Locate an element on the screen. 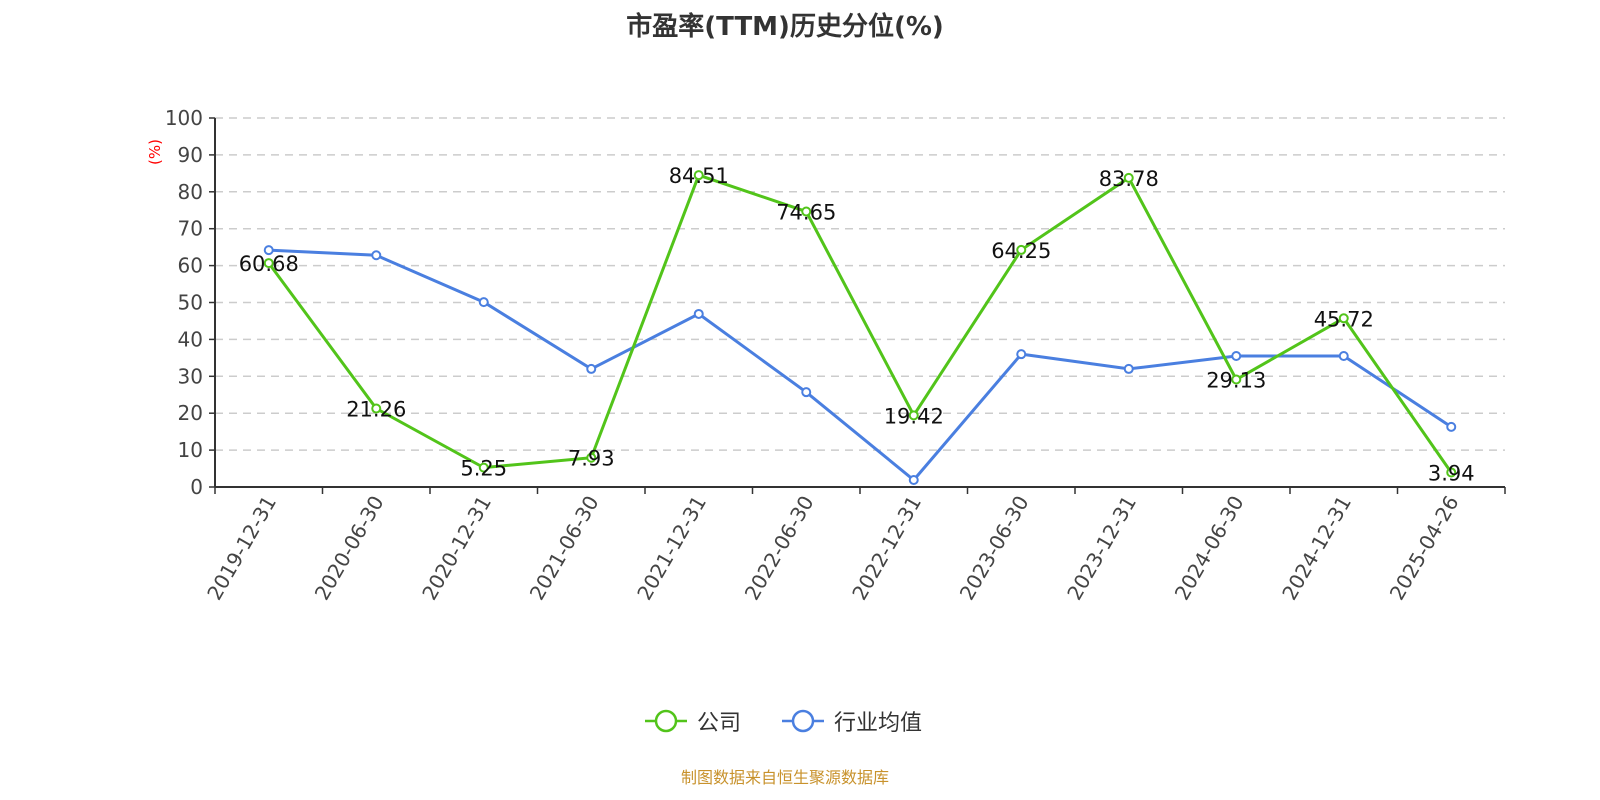 Image resolution: width=1600 pixels, height=800 pixels. data-label: 83.78 is located at coordinates (1129, 179).